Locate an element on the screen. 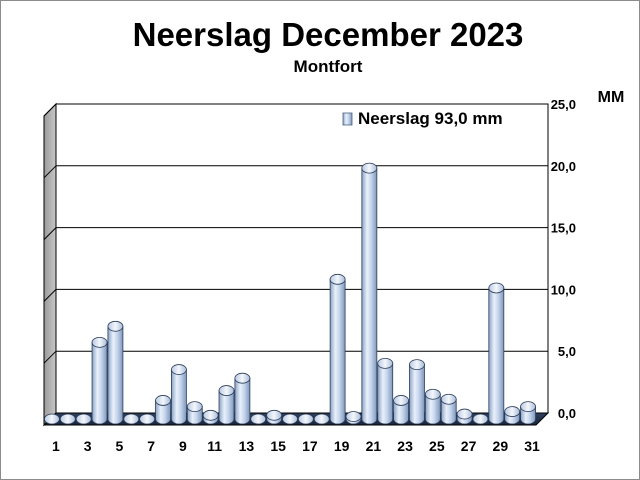 The image size is (640, 480). x-tick-label: 19 is located at coordinates (342, 446).